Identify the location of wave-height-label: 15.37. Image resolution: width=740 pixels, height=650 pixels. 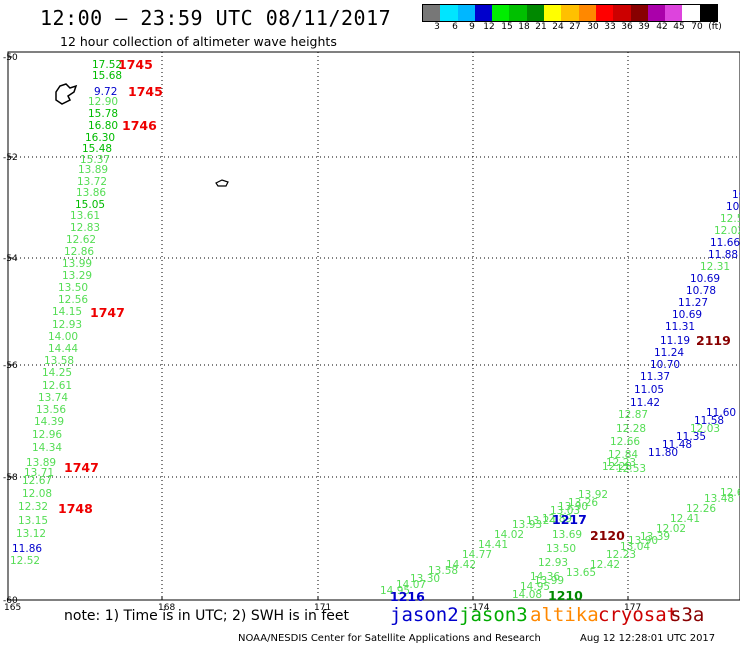
(95, 160).